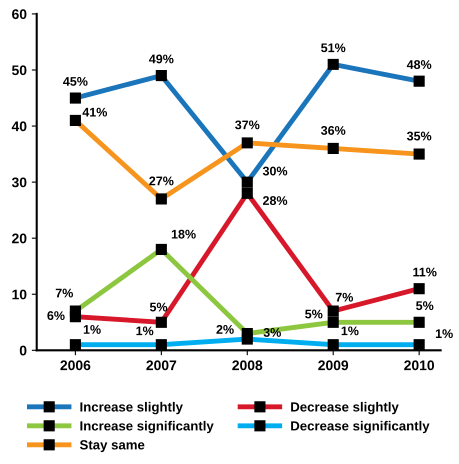 The width and height of the screenshot is (459, 464). I want to click on data-label: 30%, so click(275, 171).